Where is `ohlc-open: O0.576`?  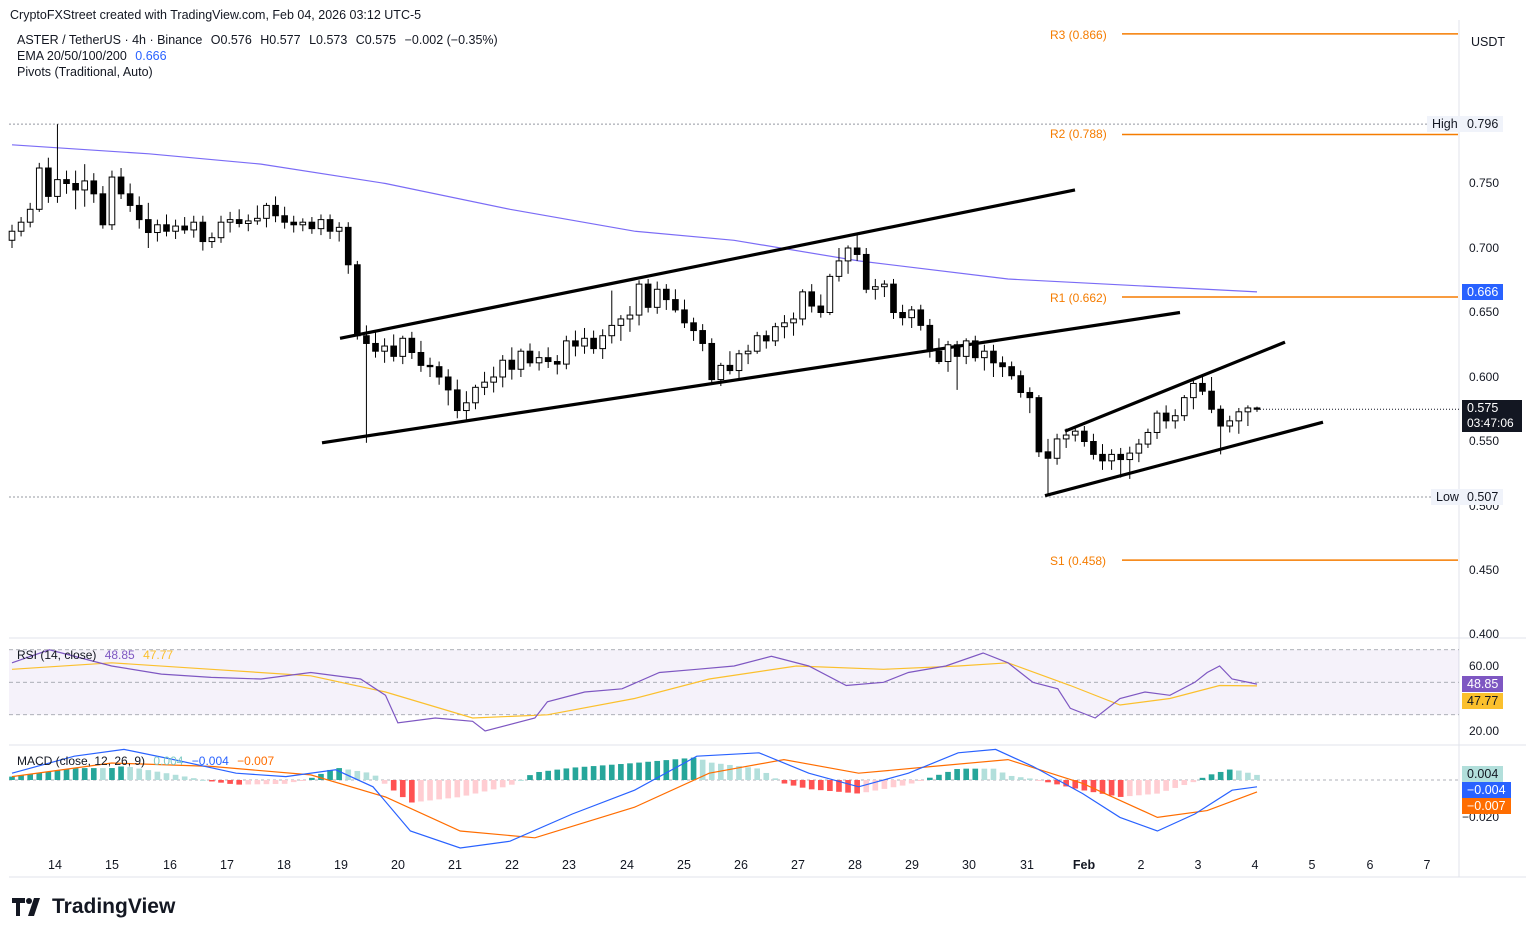
ohlc-open: O0.576 is located at coordinates (231, 40).